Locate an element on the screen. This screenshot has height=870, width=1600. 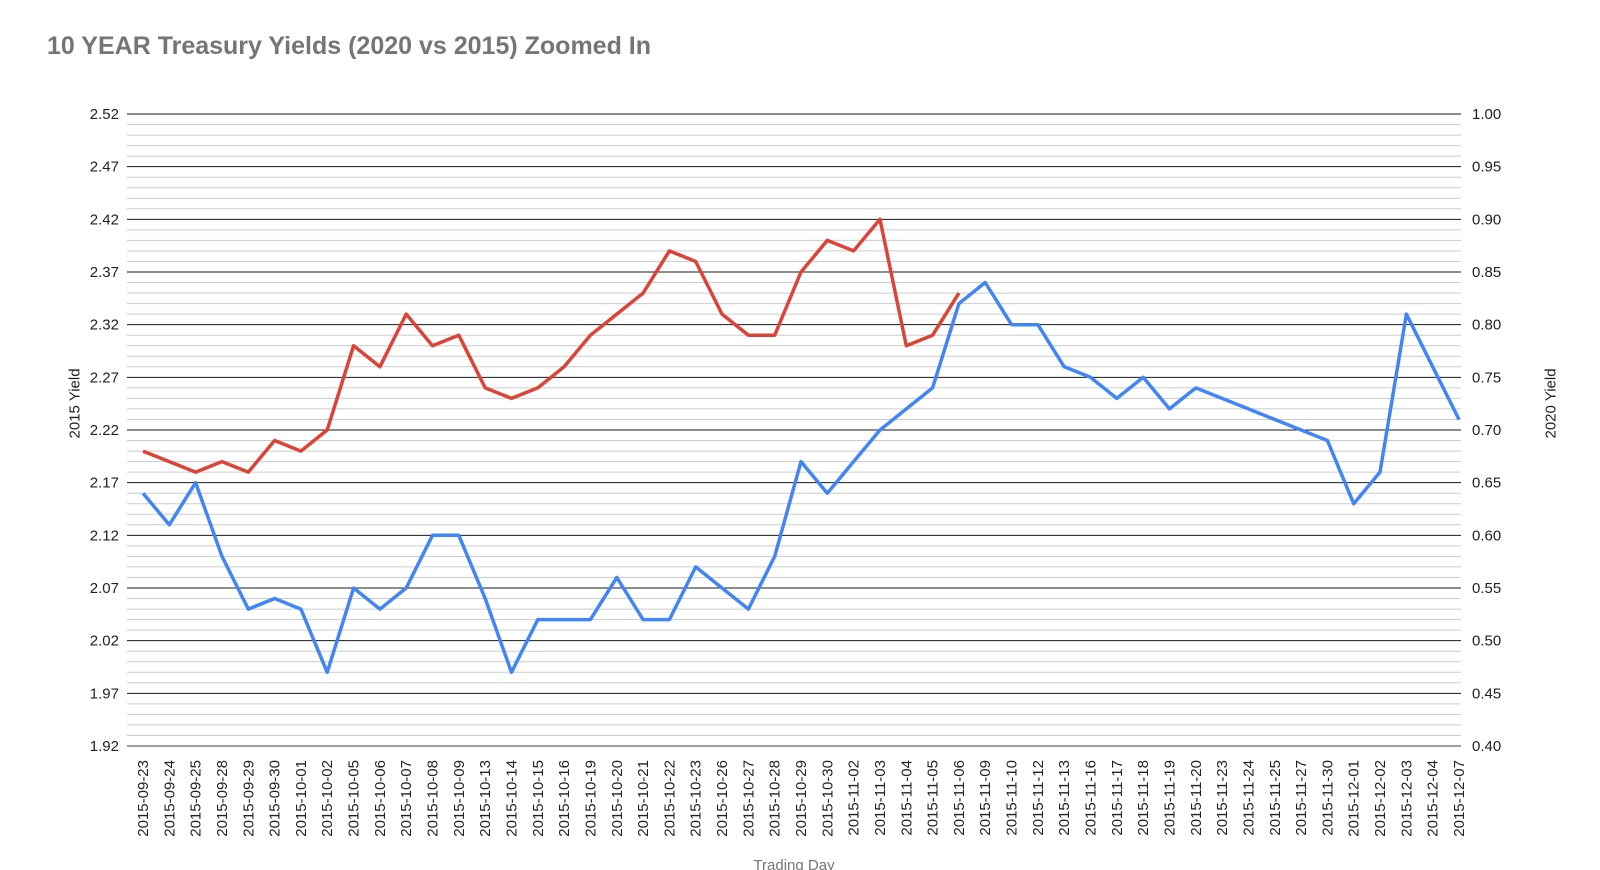
right-axis-tick-label: 0.45 is located at coordinates (1486, 693).